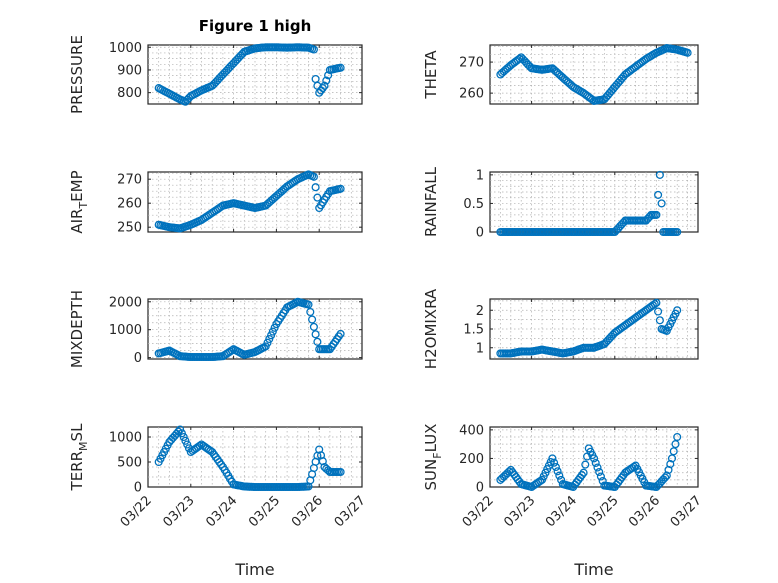 The width and height of the screenshot is (778, 583). I want to click on y-axis-label: THETA, so click(431, 75).